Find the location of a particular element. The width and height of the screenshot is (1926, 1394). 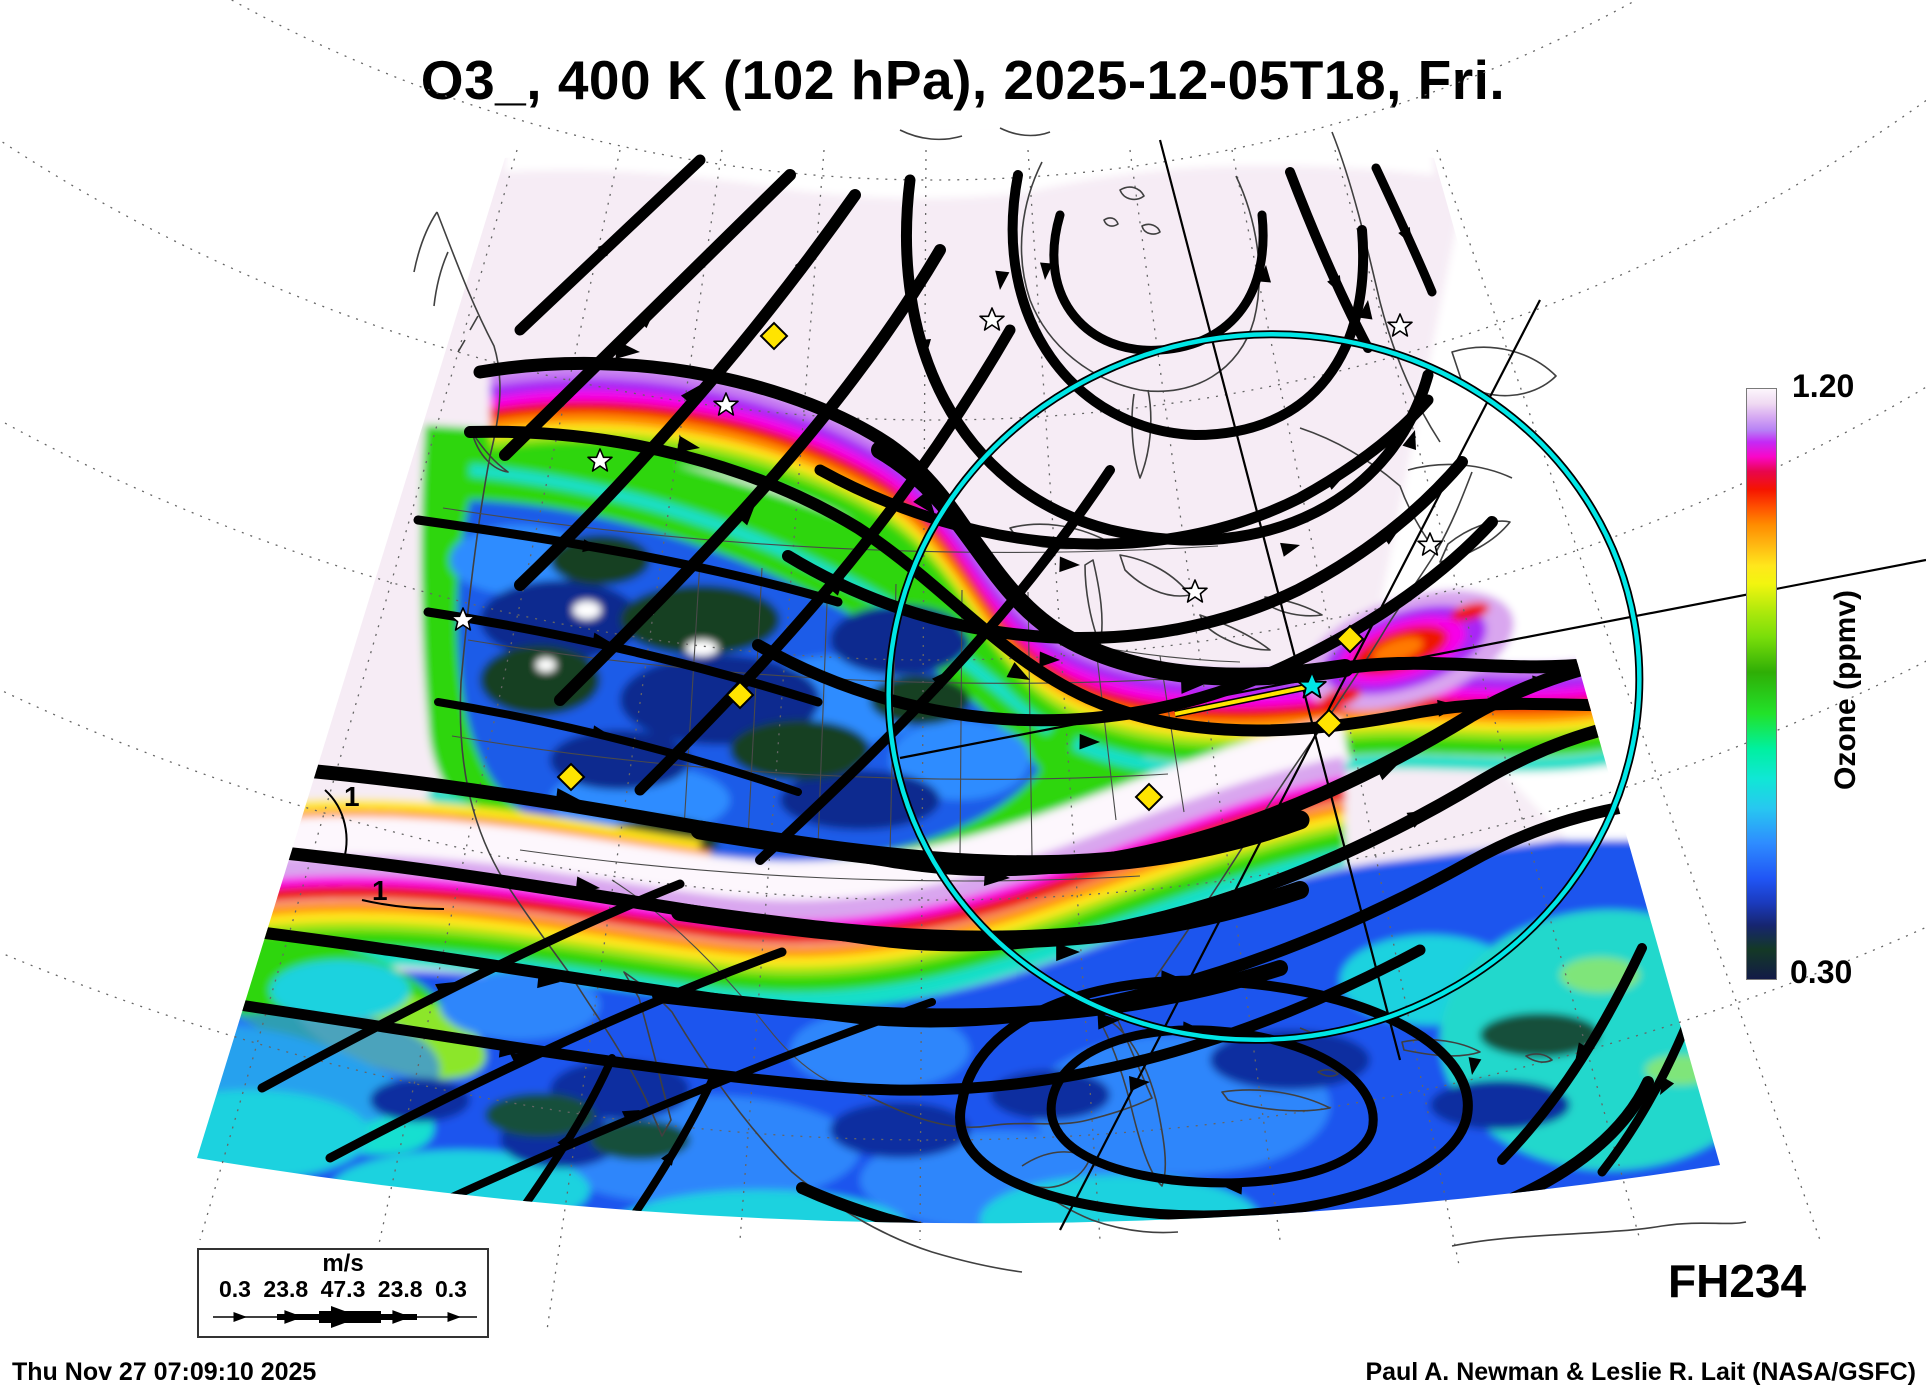

contour-labels: 1 1 is located at coordinates (366, 843).